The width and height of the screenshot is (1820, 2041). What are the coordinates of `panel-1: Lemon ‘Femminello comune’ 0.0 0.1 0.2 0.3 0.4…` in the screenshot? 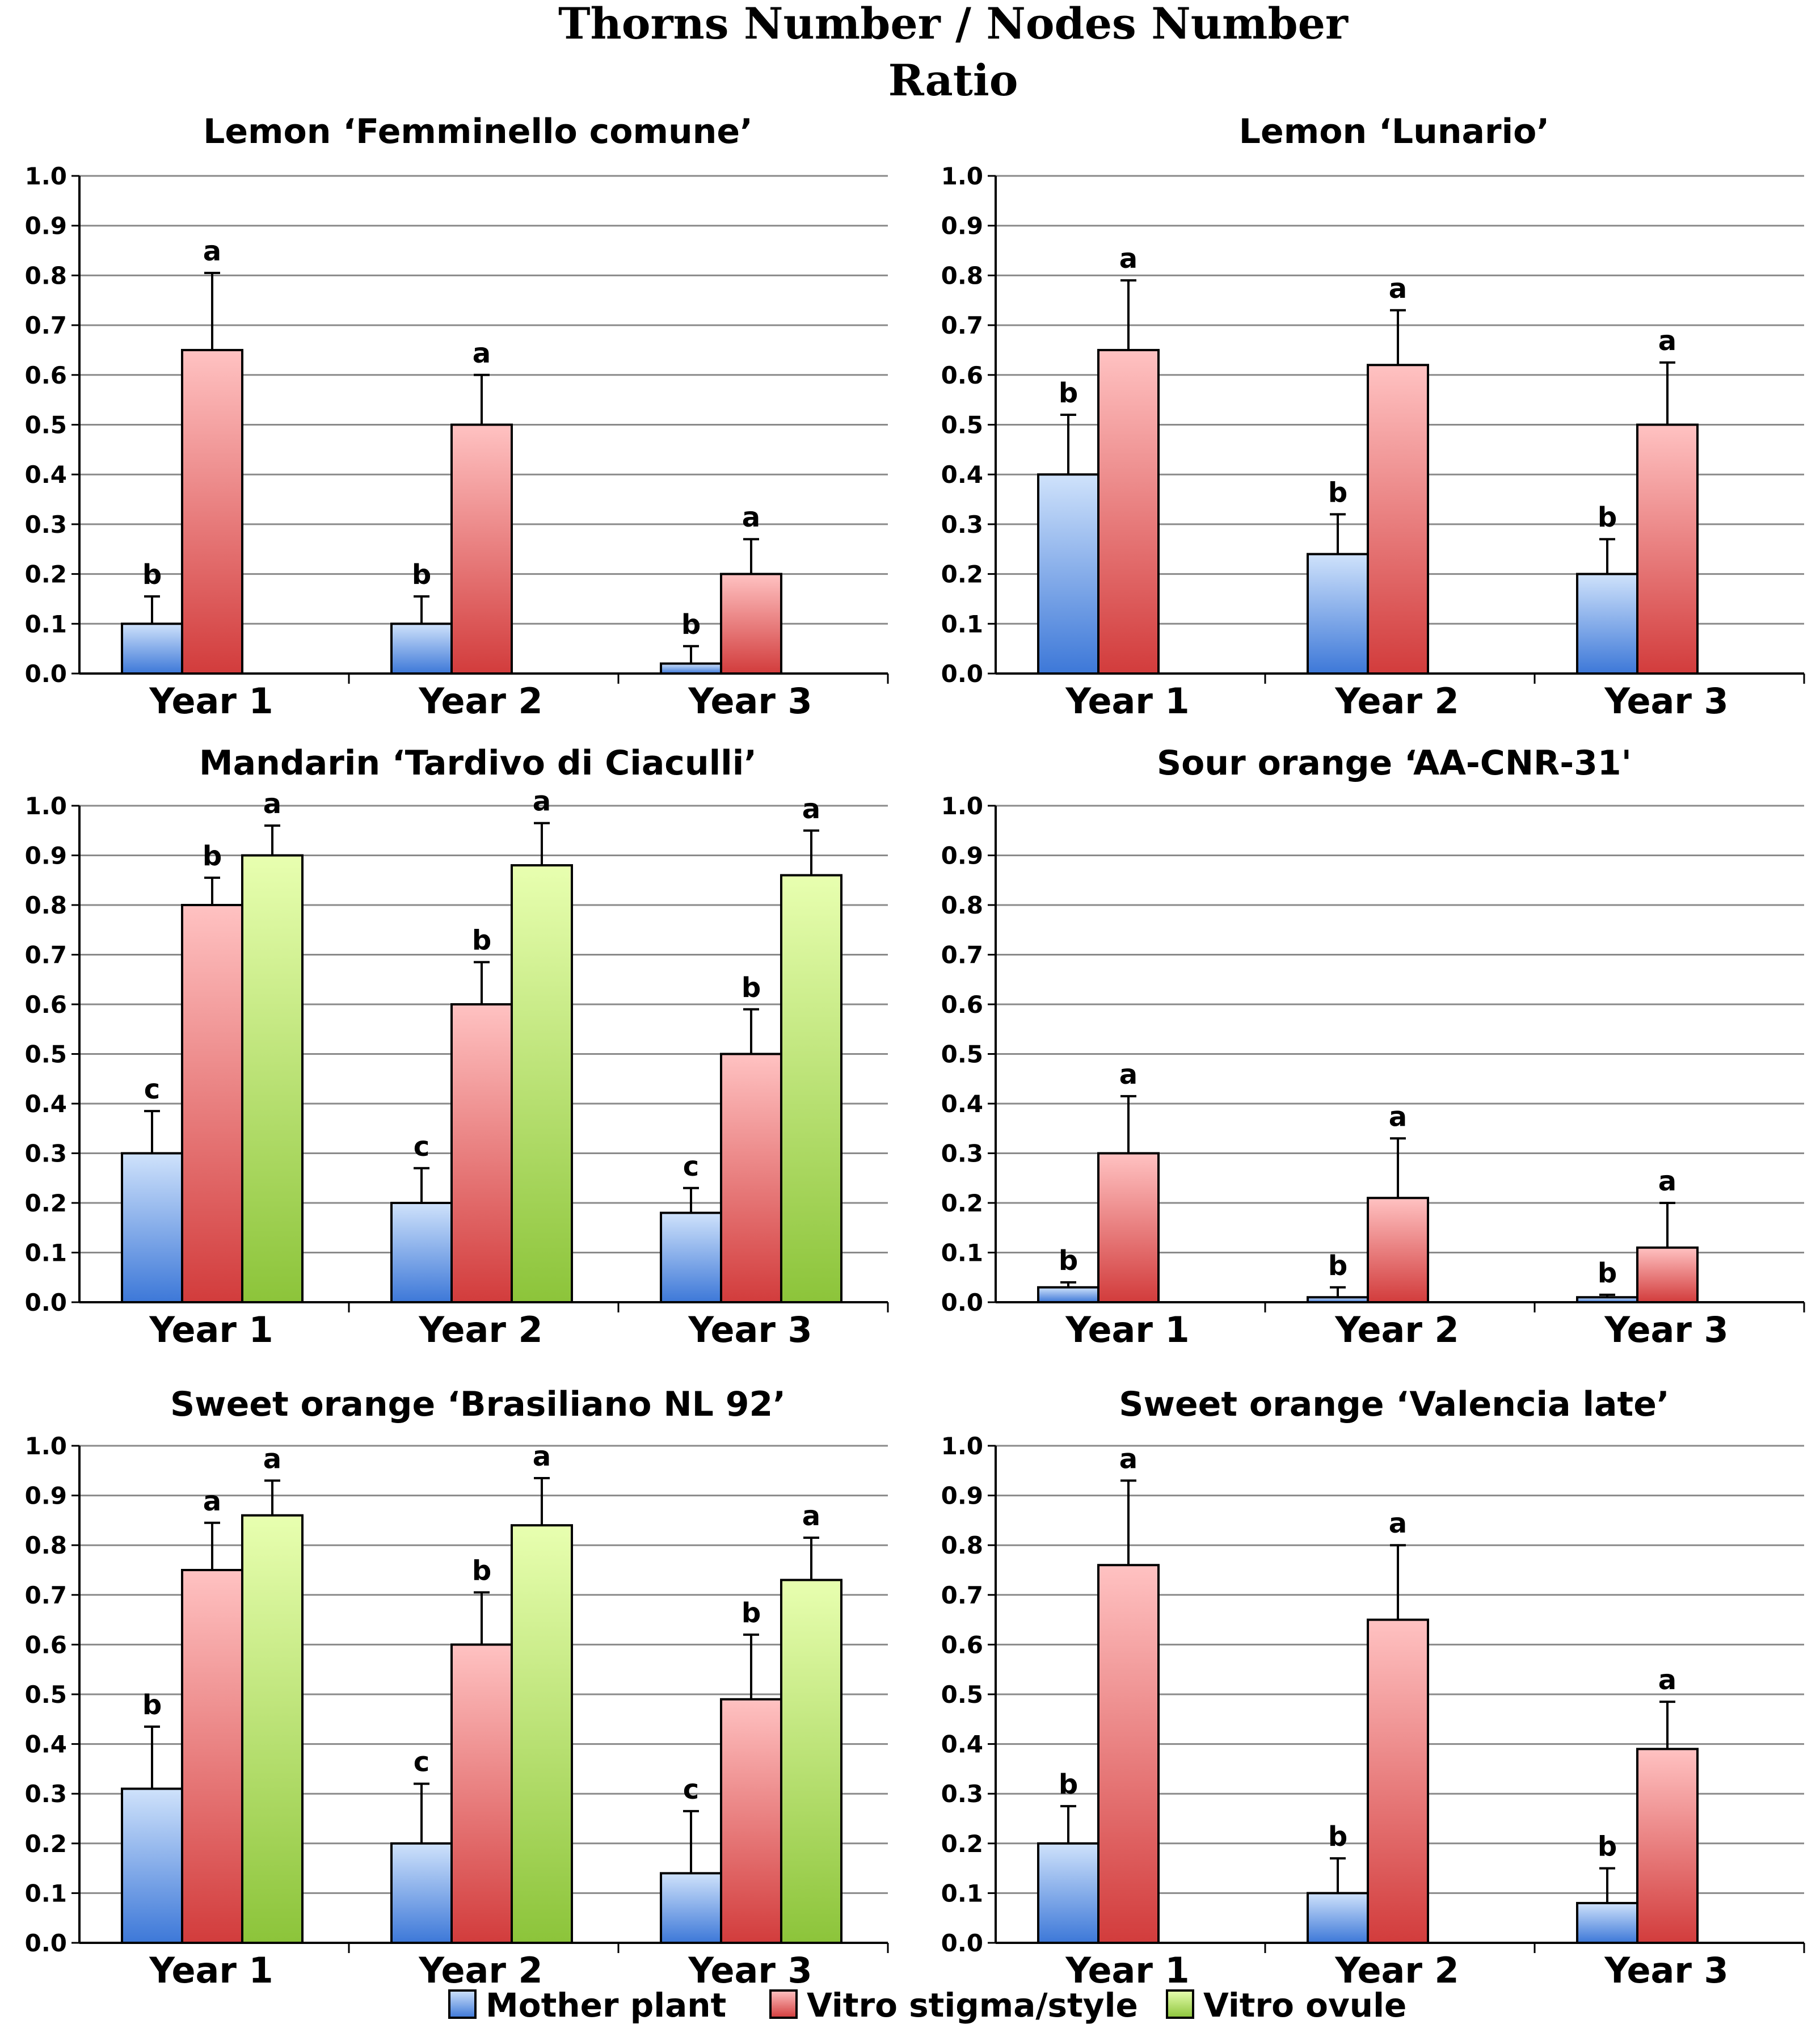 It's located at (457, 417).